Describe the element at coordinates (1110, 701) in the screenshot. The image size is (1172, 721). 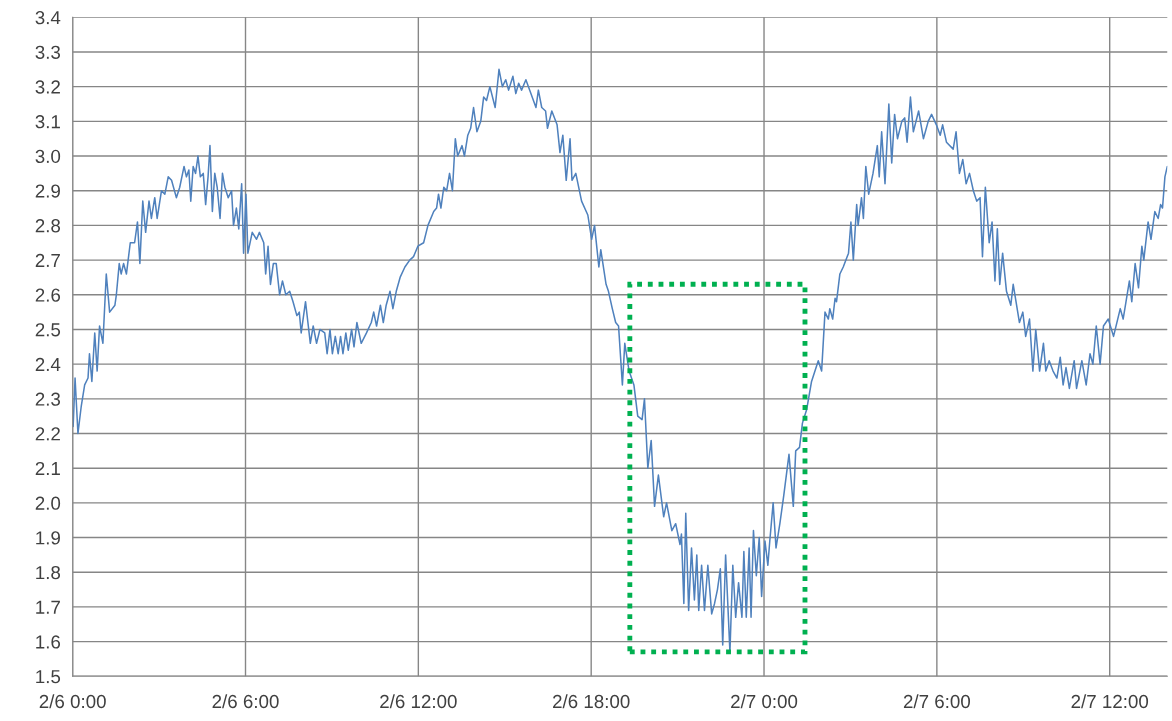
I see `x-tick-label: 2/7 12:00` at that location.